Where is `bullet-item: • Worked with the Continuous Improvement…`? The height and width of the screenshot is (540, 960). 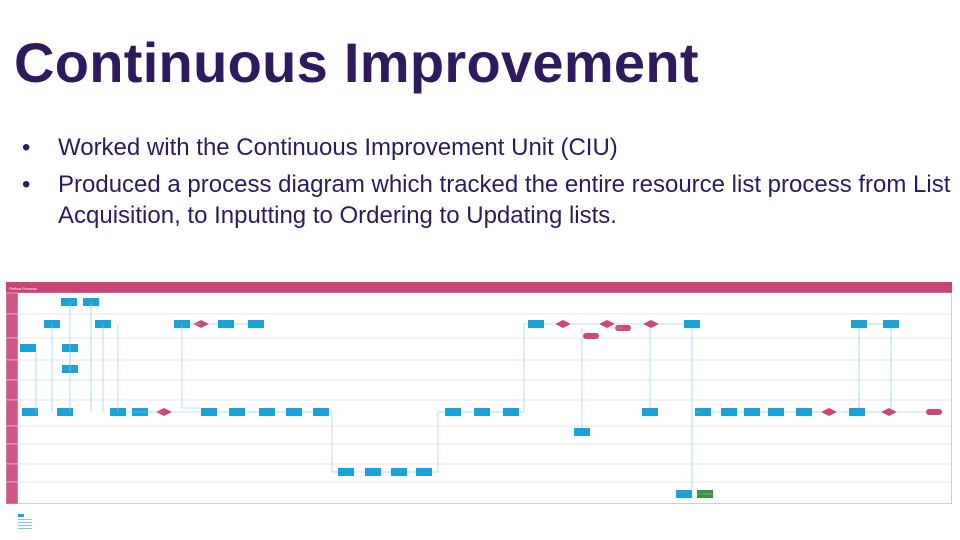
bullet-item: • Worked with the Continuous Improvement… is located at coordinates (487, 147).